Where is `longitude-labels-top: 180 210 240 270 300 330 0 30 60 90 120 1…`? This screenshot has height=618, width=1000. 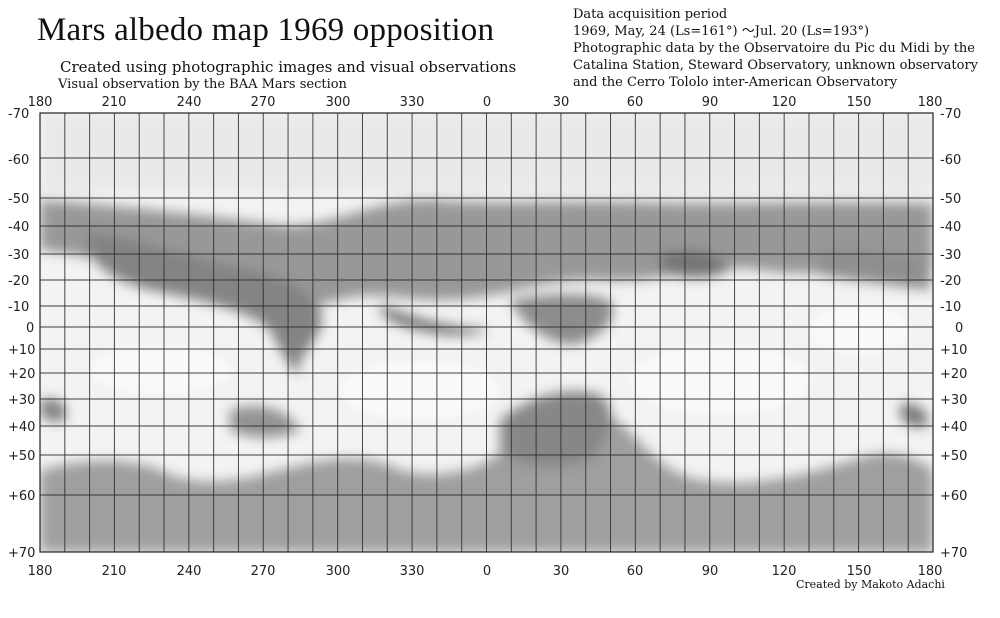
longitude-labels-top: 180 210 240 270 300 330 0 30 60 90 120 1… is located at coordinates (485, 102).